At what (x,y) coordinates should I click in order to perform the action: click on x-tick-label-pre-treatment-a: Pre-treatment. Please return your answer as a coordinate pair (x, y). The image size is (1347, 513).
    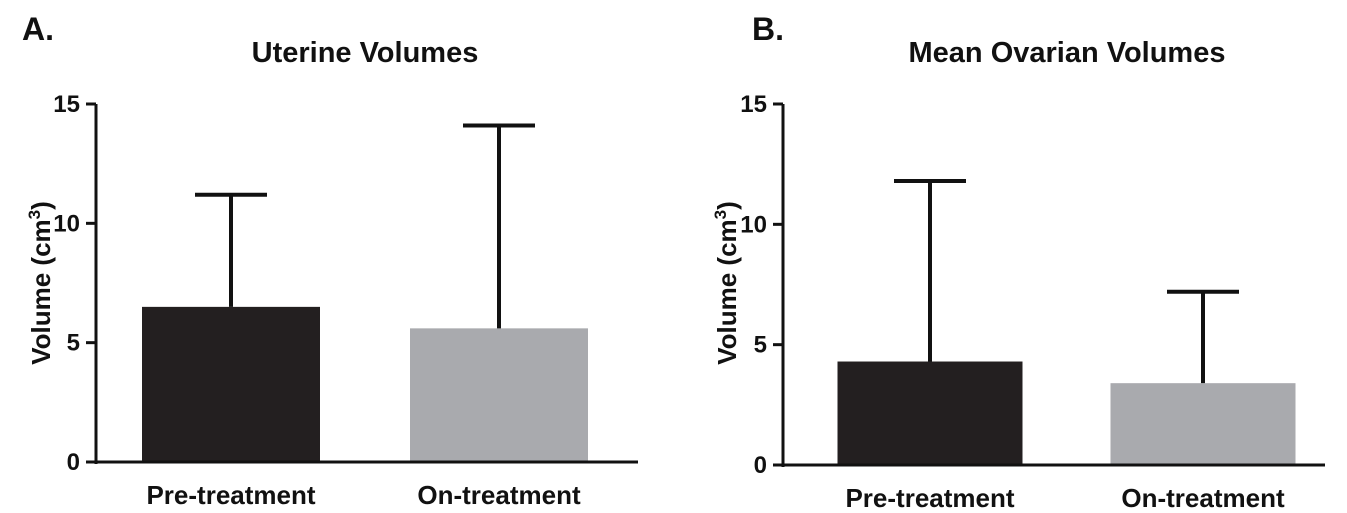
    Looking at the image, I should click on (230, 495).